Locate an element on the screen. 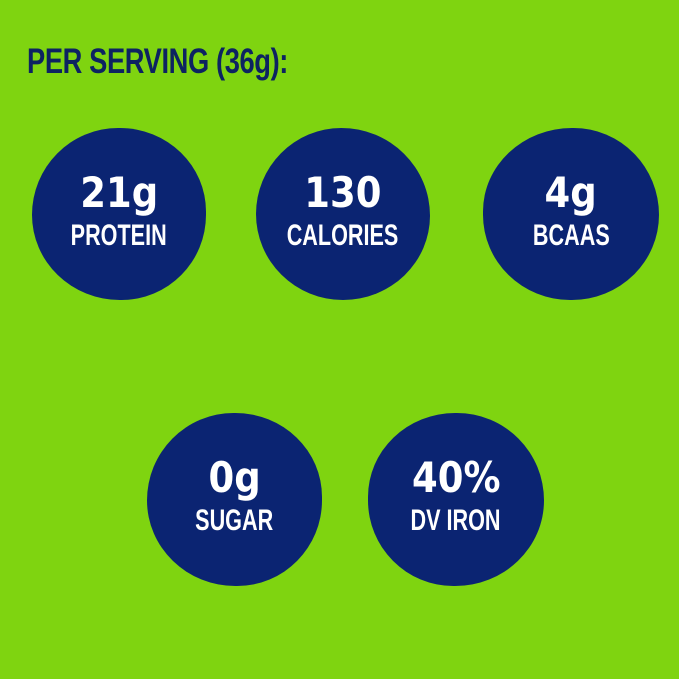 The image size is (679, 679). bcaas-value: 4g is located at coordinates (571, 192).